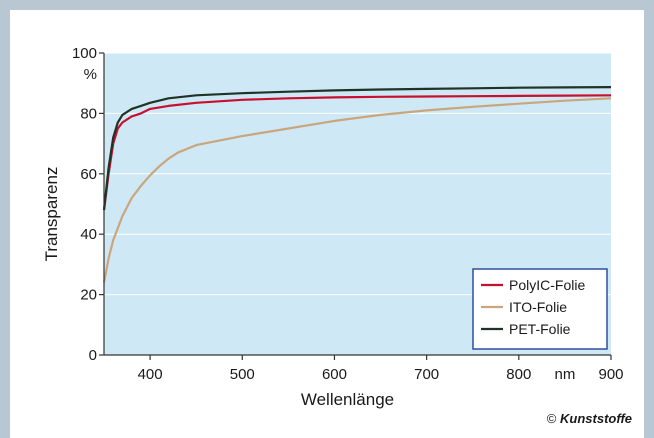  I want to click on legend-box, so click(540, 309).